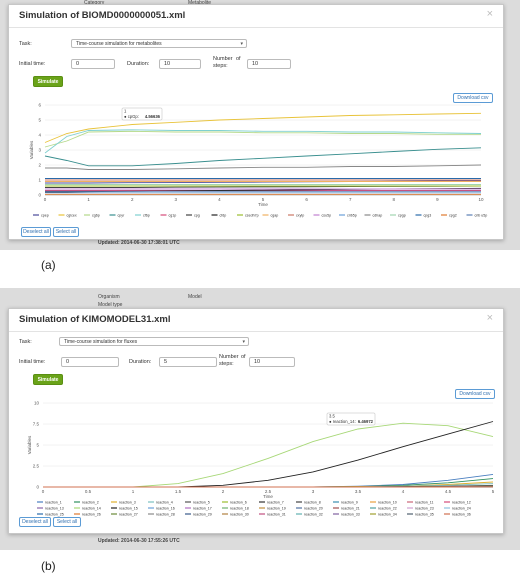  Describe the element at coordinates (461, 508) in the screenshot. I see `legend-item: reaction_24` at that location.